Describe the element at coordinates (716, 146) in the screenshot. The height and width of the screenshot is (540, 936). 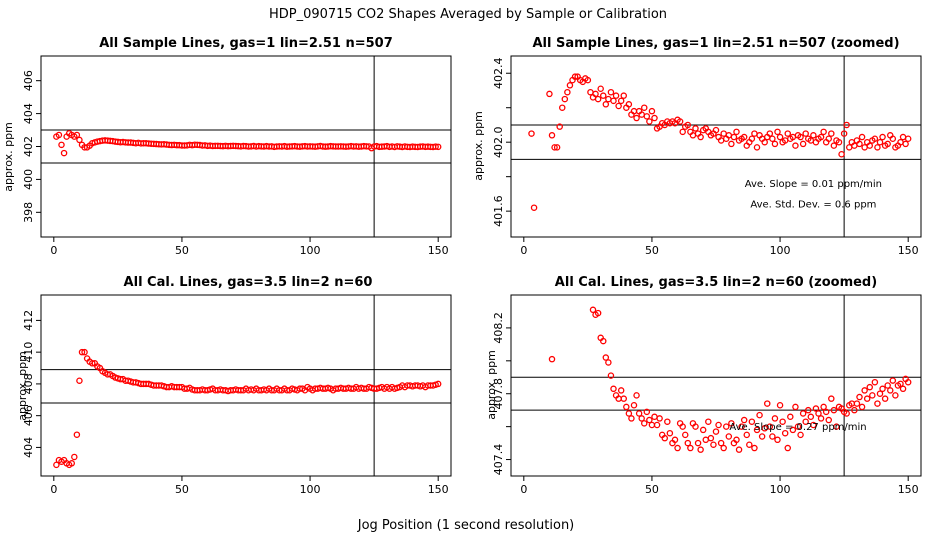
I see `panel-sample-zoomed-frame` at that location.